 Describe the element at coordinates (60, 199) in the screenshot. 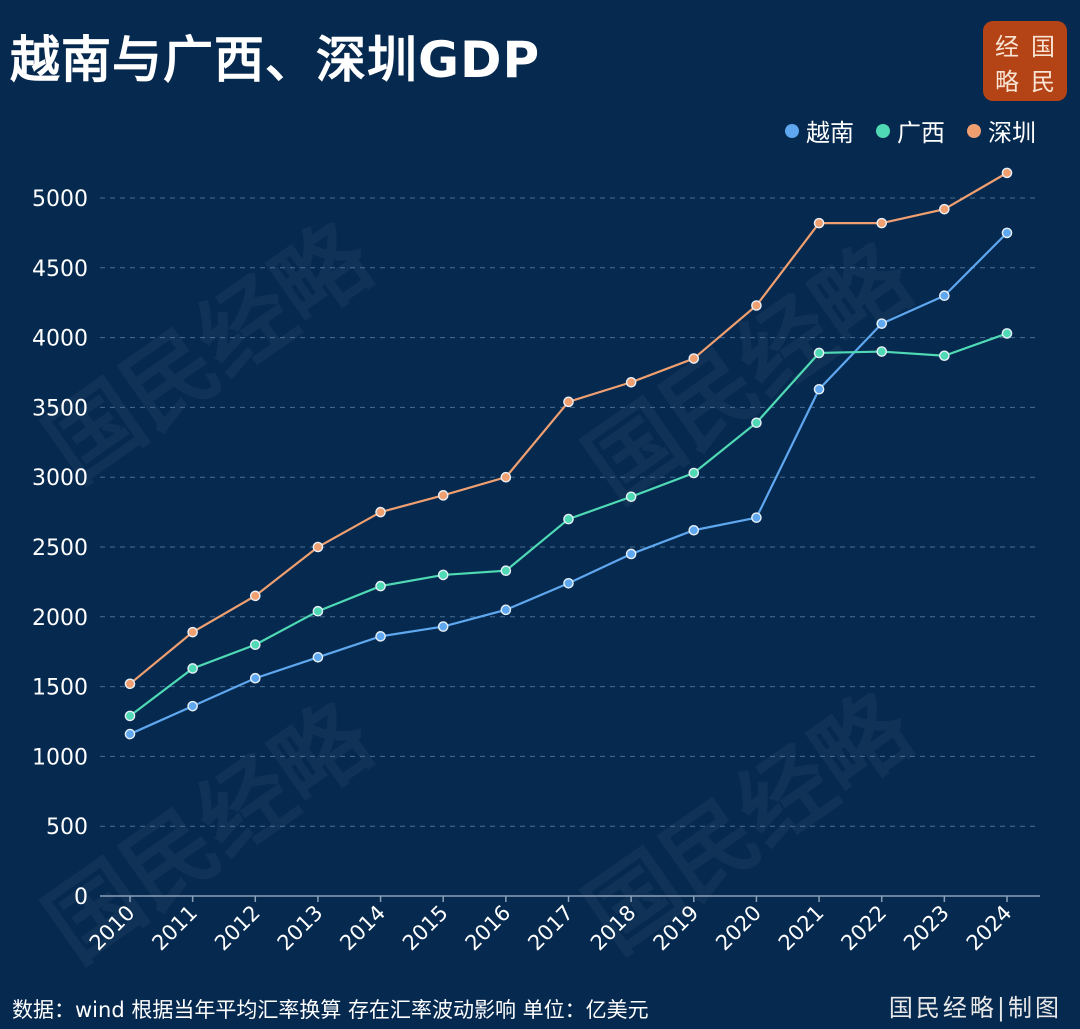

I see `y-tick-label: 5000` at that location.